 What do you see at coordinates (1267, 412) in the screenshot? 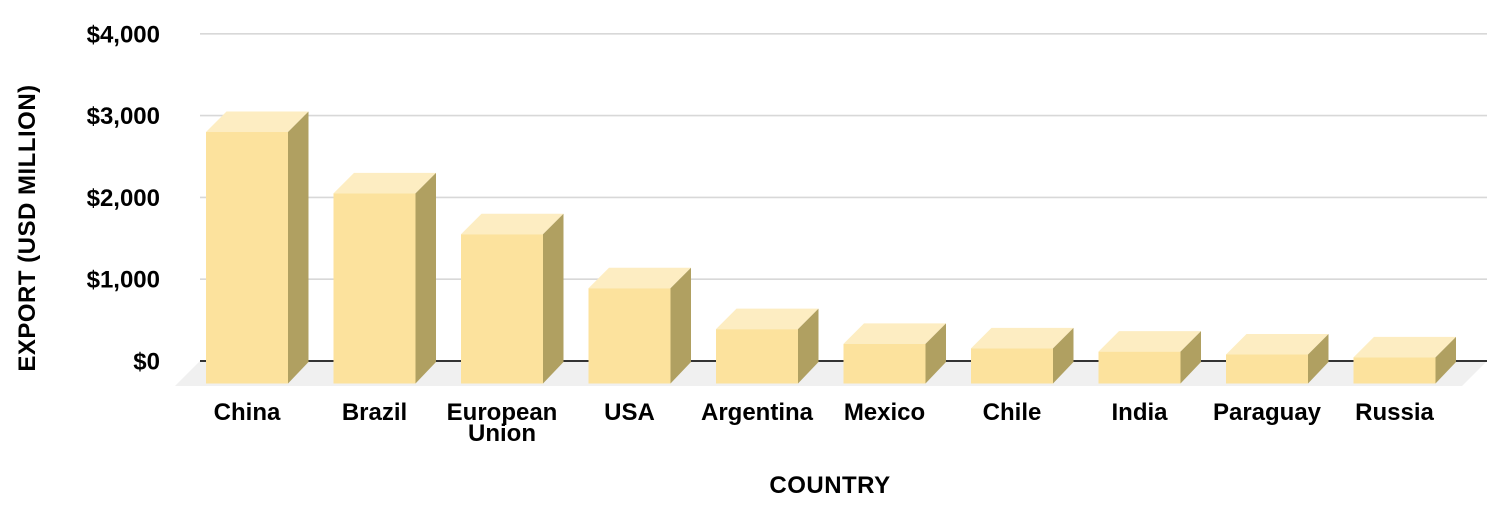
I see `x-category-label: Paraguay` at bounding box center [1267, 412].